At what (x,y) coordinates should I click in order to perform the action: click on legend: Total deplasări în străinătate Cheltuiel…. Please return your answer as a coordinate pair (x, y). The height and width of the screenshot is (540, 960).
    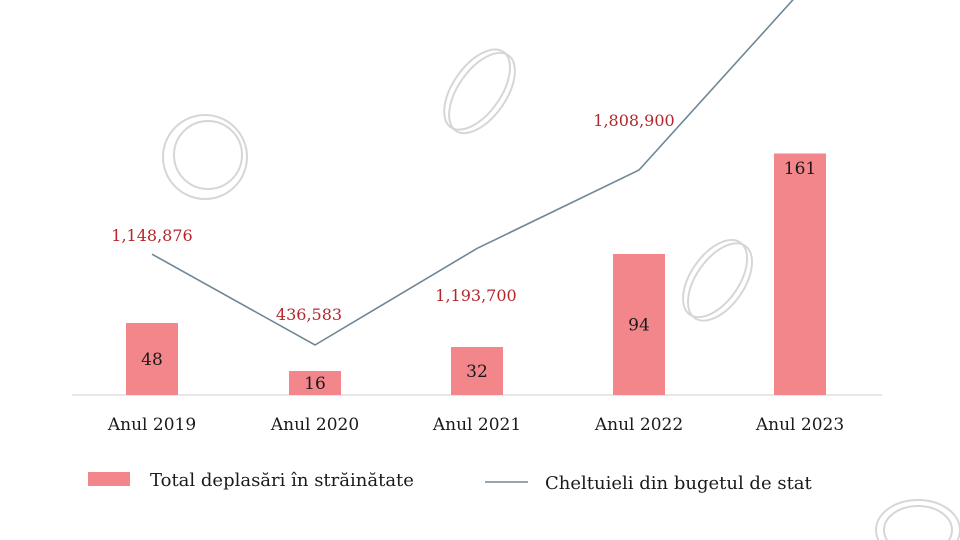
    Looking at the image, I should click on (450, 482).